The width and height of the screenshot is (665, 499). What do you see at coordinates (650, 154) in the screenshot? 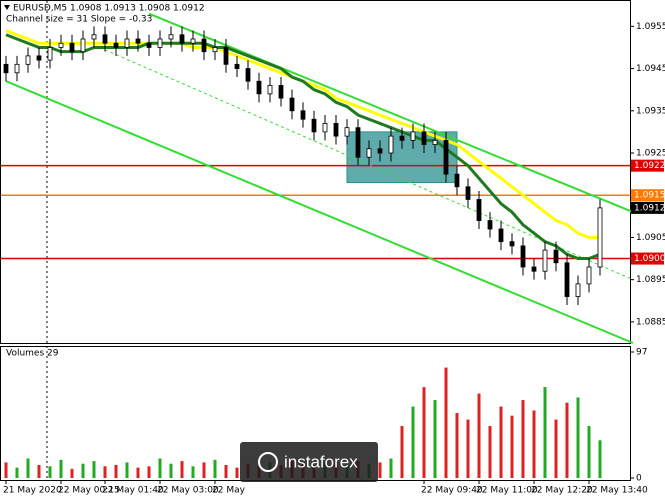
I see `y-tick-label: 1.0925` at bounding box center [650, 154].